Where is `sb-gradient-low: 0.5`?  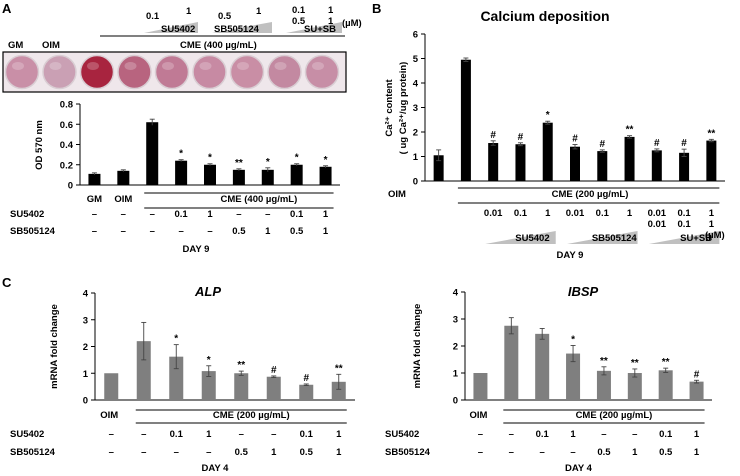
sb-gradient-low: 0.5 is located at coordinates (225, 16).